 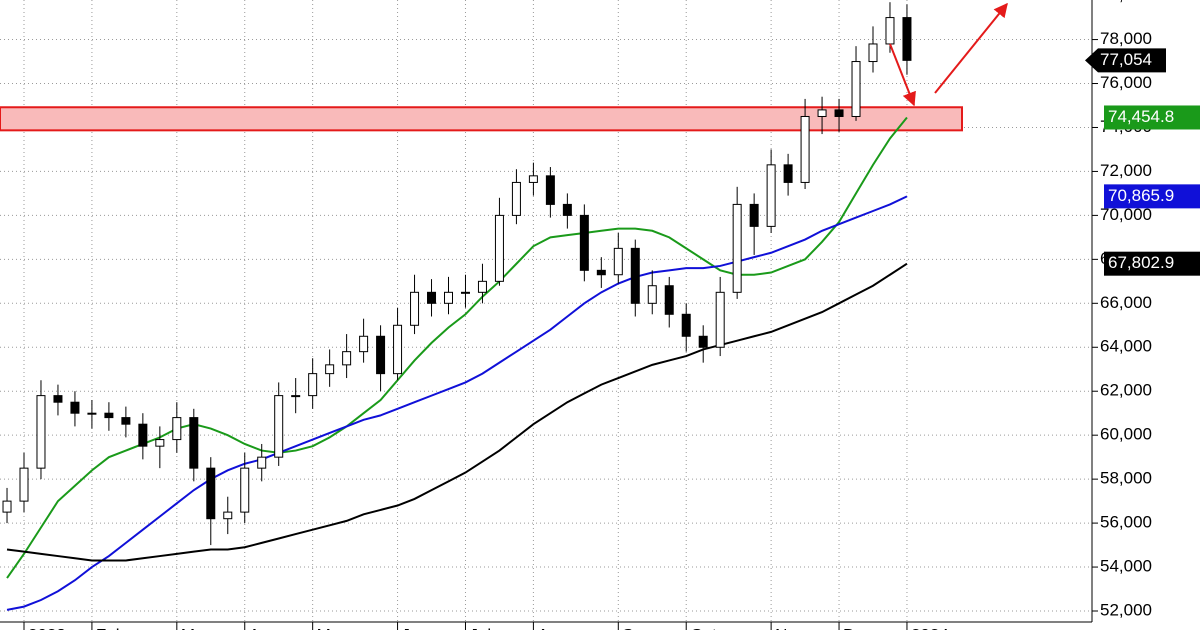 I want to click on x-tick-label: Dec, so click(x=858, y=627).